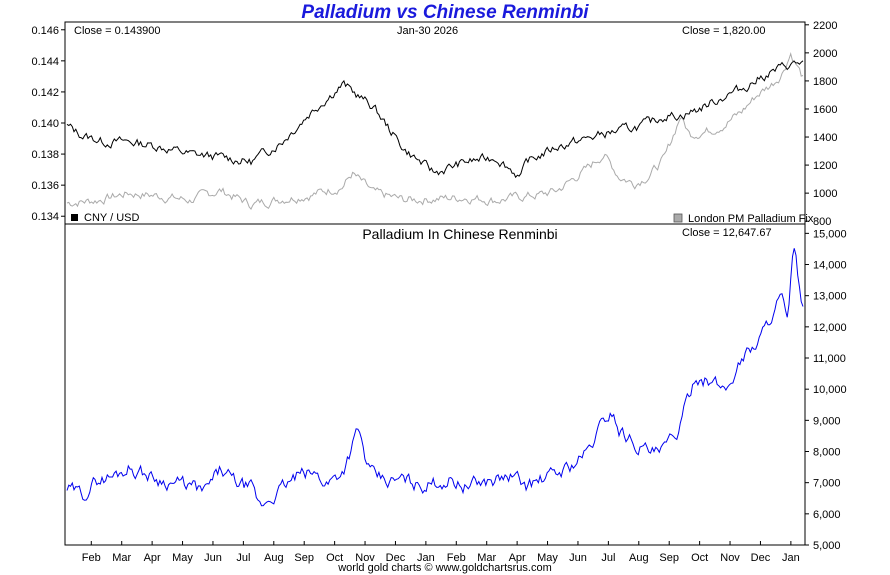 The image size is (890, 575). Describe the element at coordinates (45, 155) in the screenshot. I see `y-left-tick-label: 0.138` at that location.